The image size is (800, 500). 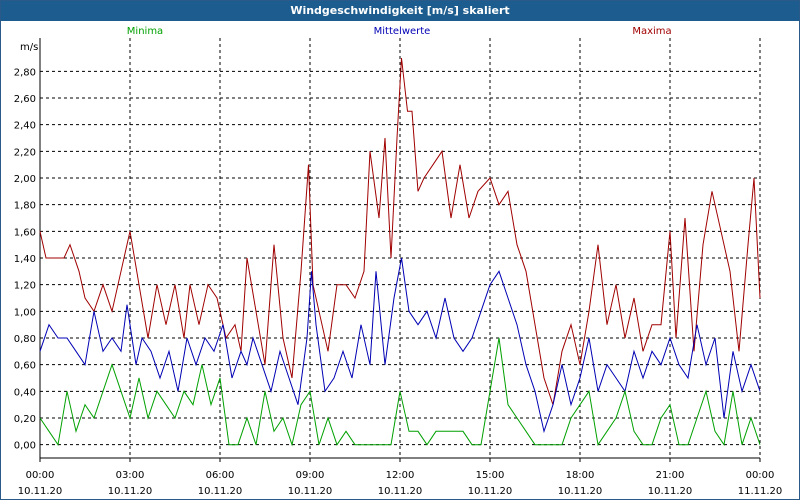 What do you see at coordinates (25, 126) in the screenshot?
I see `y-tick-label: 2,40` at bounding box center [25, 126].